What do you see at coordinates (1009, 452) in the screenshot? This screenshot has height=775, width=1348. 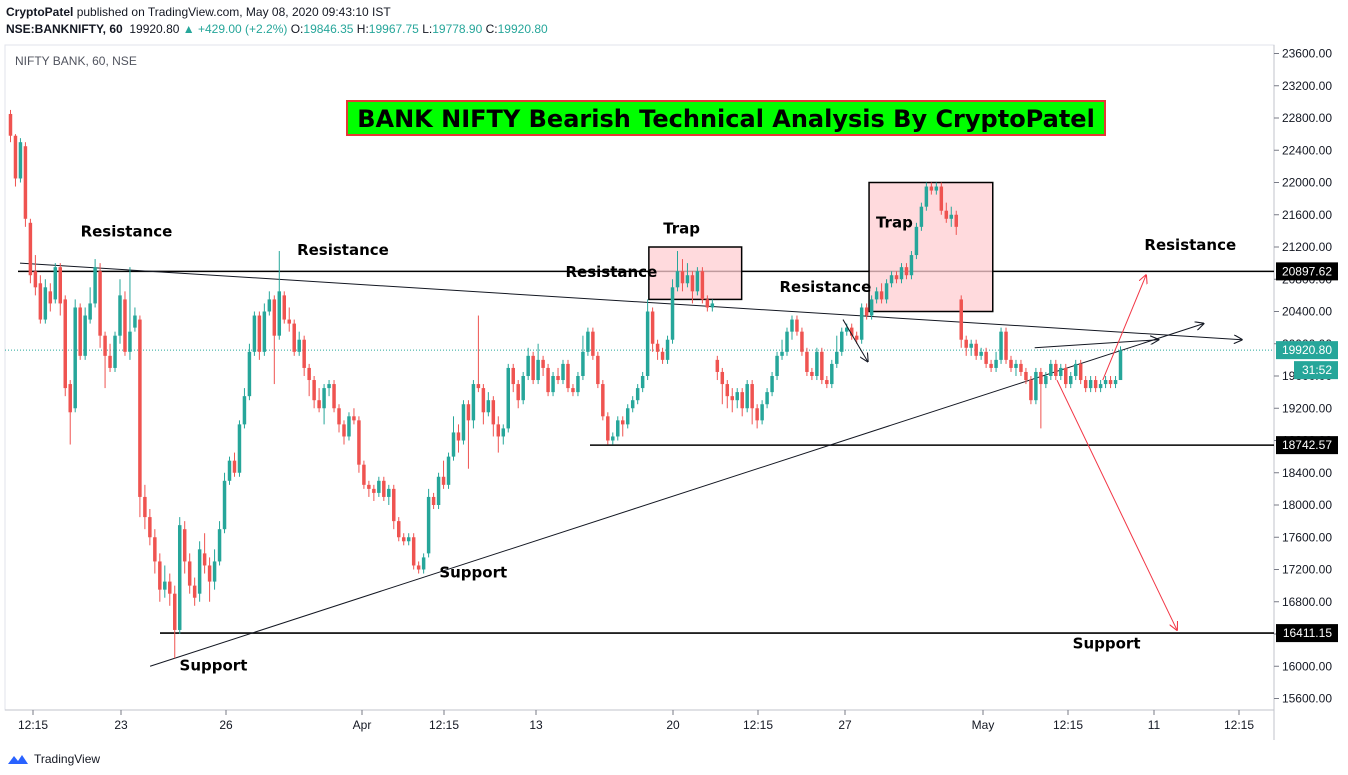 I see `arrows` at bounding box center [1009, 452].